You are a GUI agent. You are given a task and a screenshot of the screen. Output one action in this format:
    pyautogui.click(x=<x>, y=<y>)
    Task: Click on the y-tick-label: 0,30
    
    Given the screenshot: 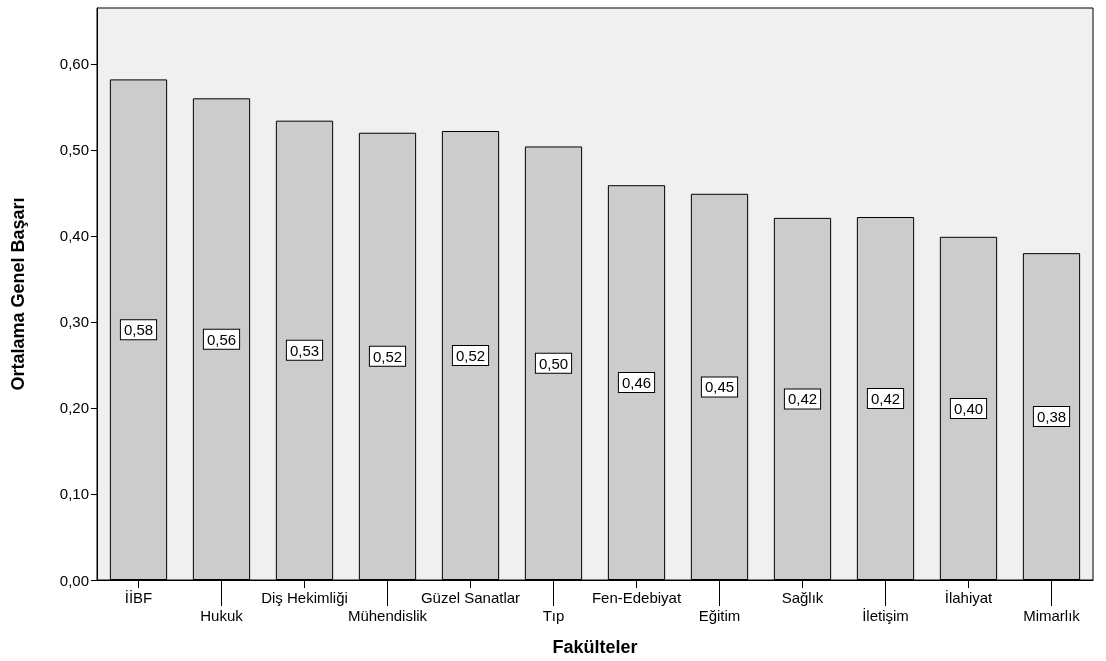 What is the action you would take?
    pyautogui.click(x=74, y=322)
    